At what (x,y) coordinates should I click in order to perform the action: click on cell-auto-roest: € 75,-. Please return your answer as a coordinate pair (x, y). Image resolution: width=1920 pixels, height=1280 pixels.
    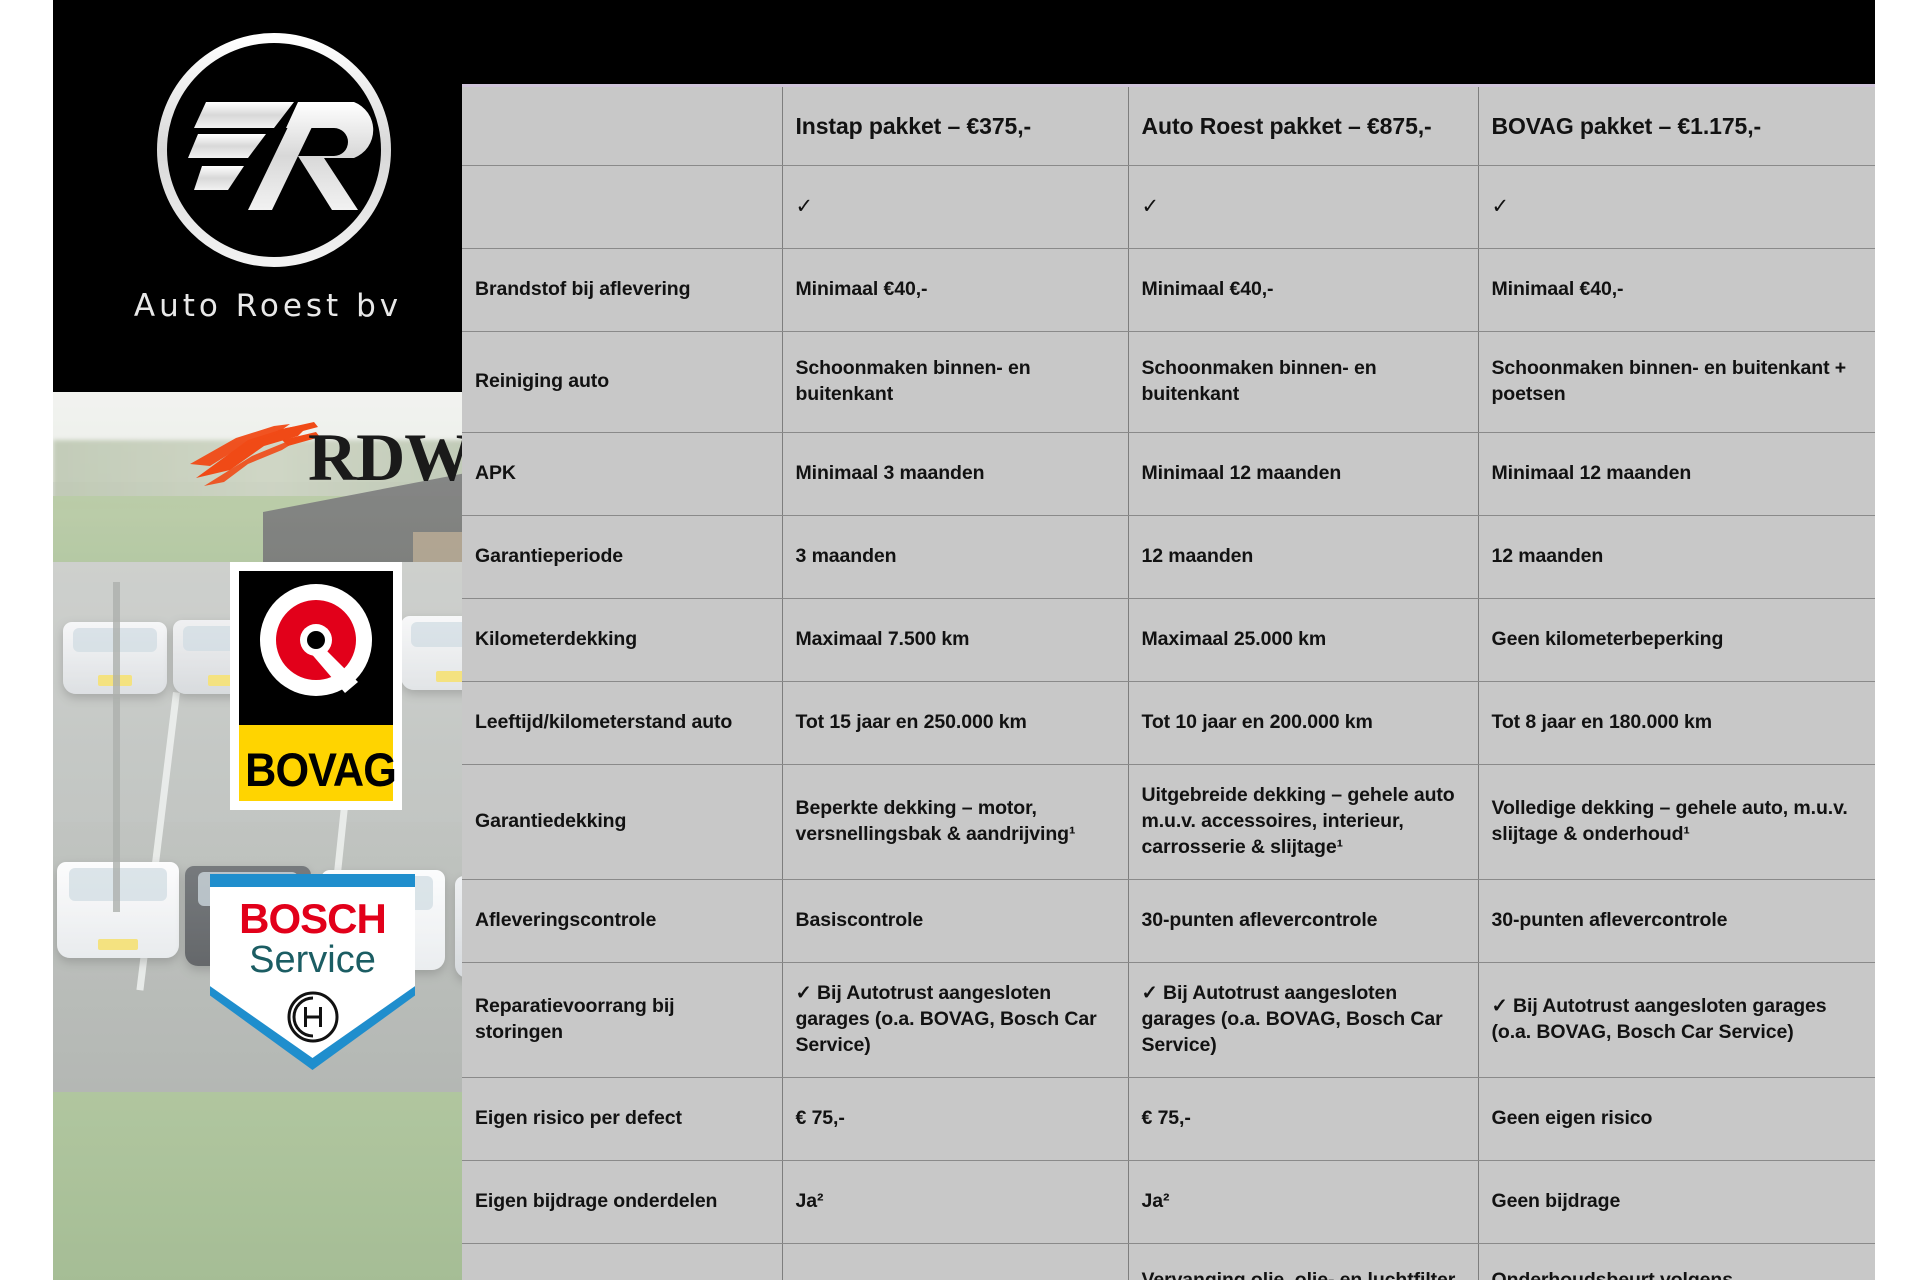
    Looking at the image, I should click on (1303, 1119).